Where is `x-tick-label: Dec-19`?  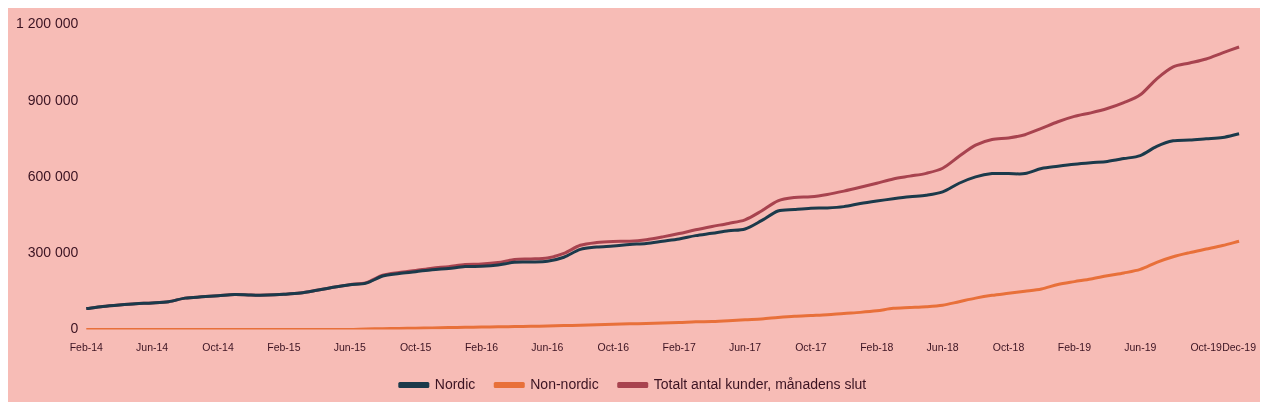 x-tick-label: Dec-19 is located at coordinates (1239, 346).